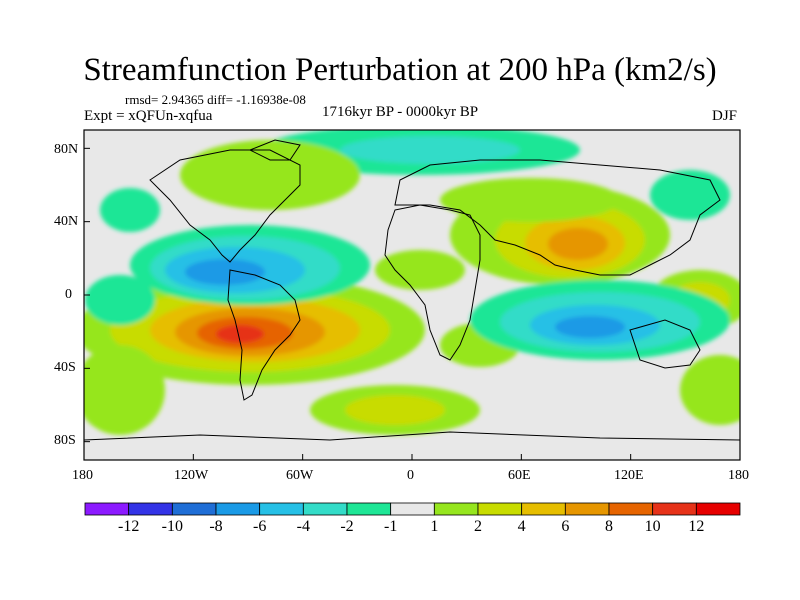  Describe the element at coordinates (259, 526) in the screenshot. I see `colorbar-label: -6` at that location.